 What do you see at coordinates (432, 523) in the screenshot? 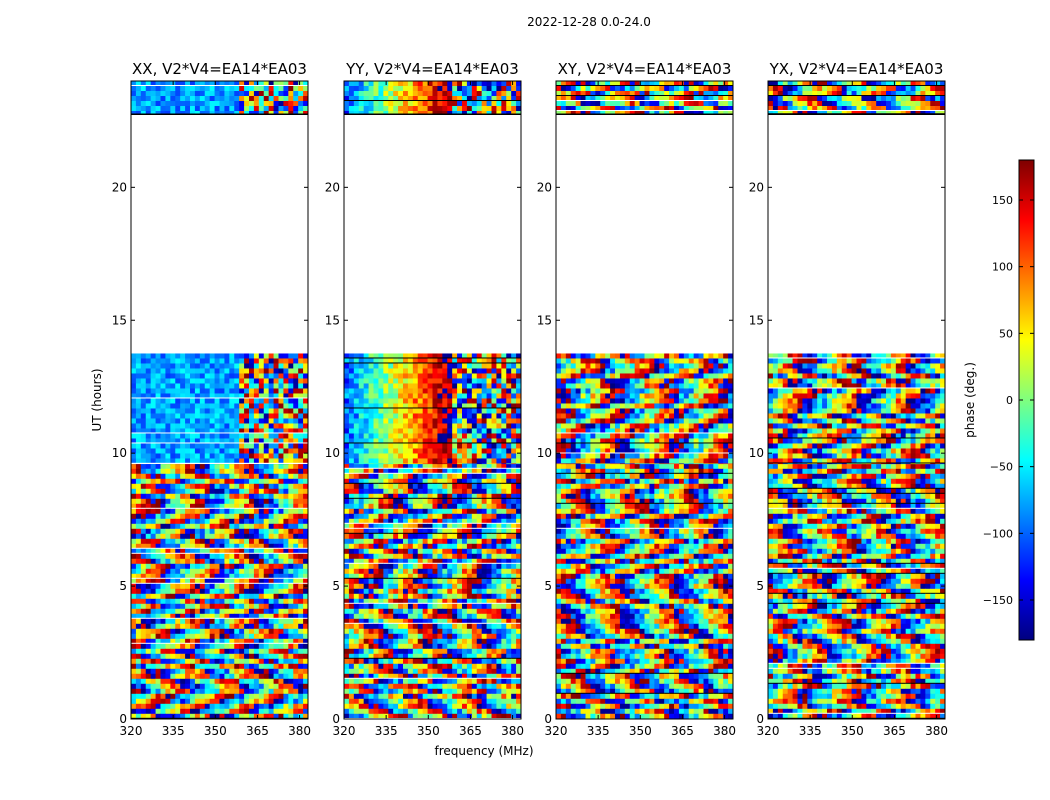
I see `row-separator` at bounding box center [432, 523].